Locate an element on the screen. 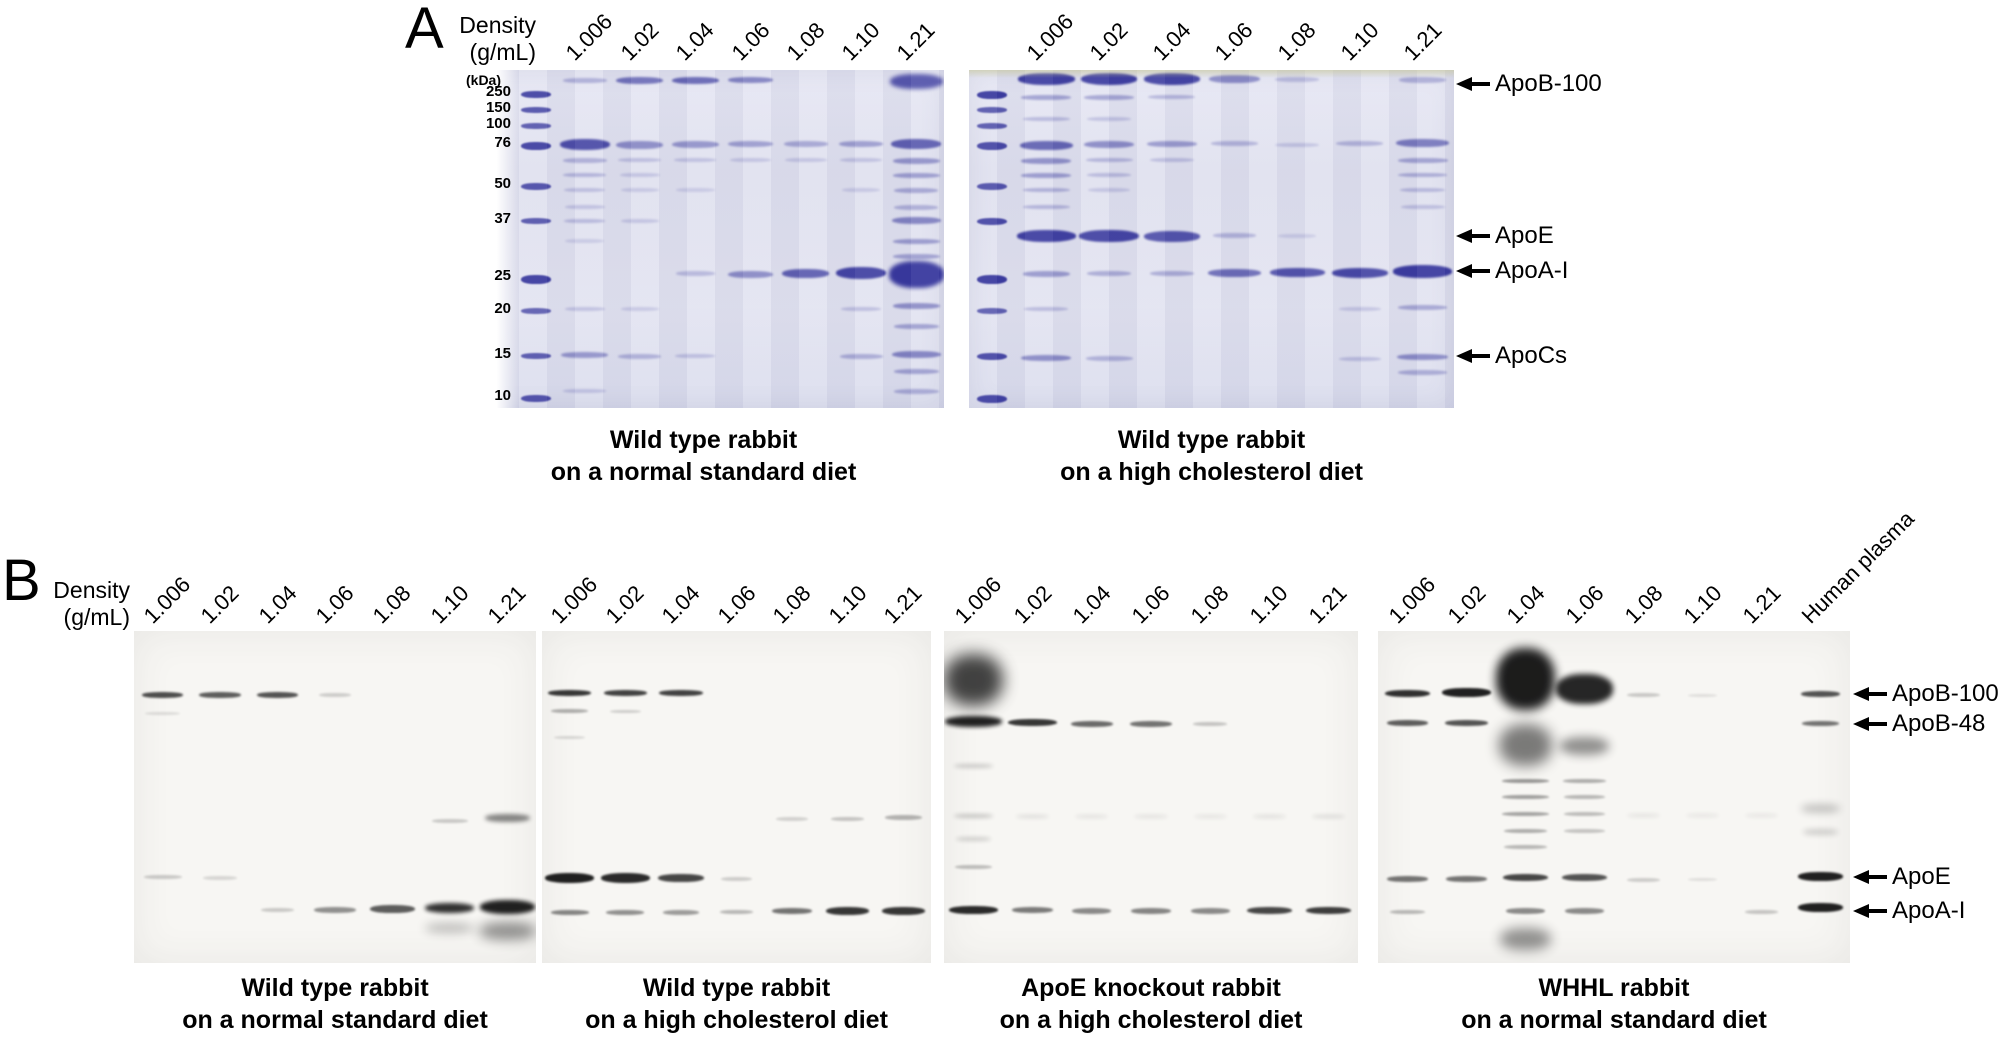  caption-line2: on a normal standard diet is located at coordinates (335, 1020).